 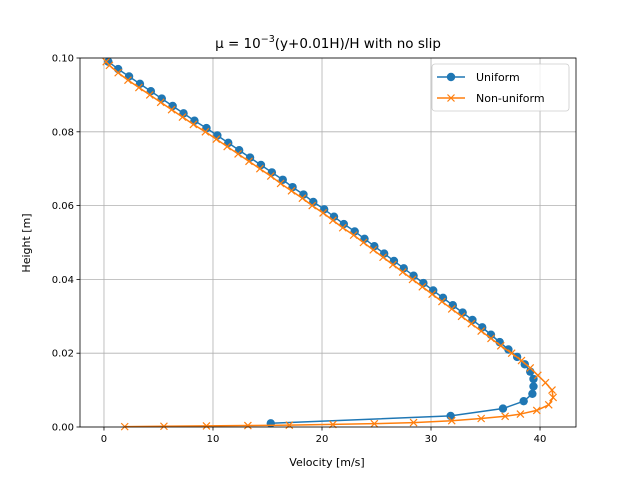 I want to click on chart-title: μ = 10−3(y+0.01H)/H with no slip, so click(x=328, y=43).